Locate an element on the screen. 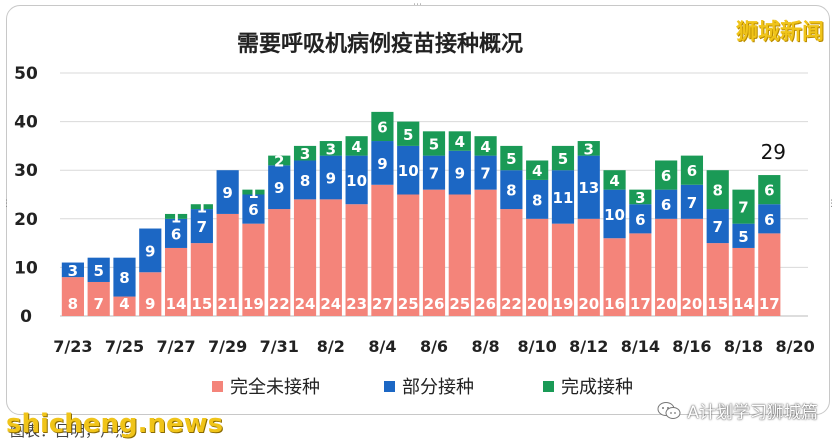  x-tick-label: 8/16 is located at coordinates (691, 346).